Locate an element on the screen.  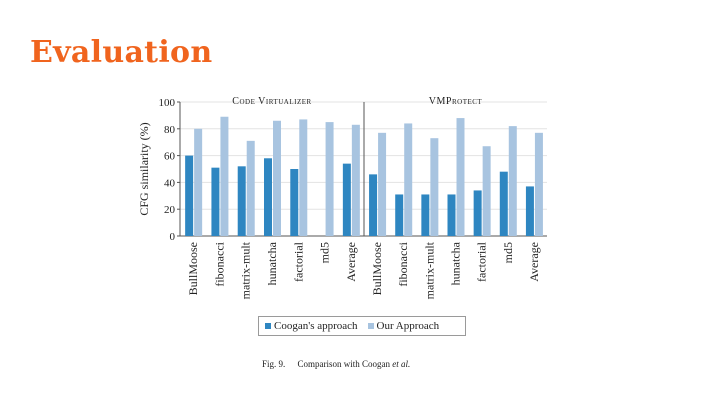
panel-title: VMProtect is located at coordinates (456, 101).